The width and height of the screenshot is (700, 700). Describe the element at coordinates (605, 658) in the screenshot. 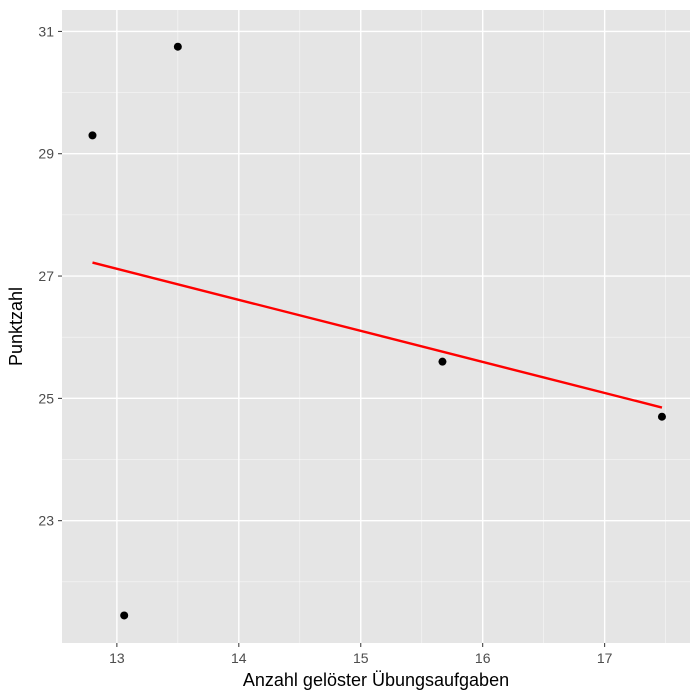

I see `x-tick-label: 17` at that location.